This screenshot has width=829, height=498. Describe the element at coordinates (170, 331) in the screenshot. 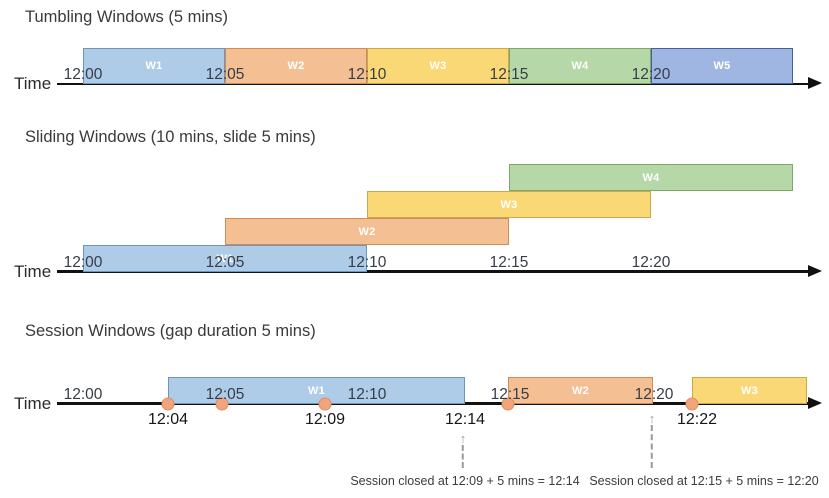

I see `section-title-session: Session Windows (gap duration 5 mins)` at that location.